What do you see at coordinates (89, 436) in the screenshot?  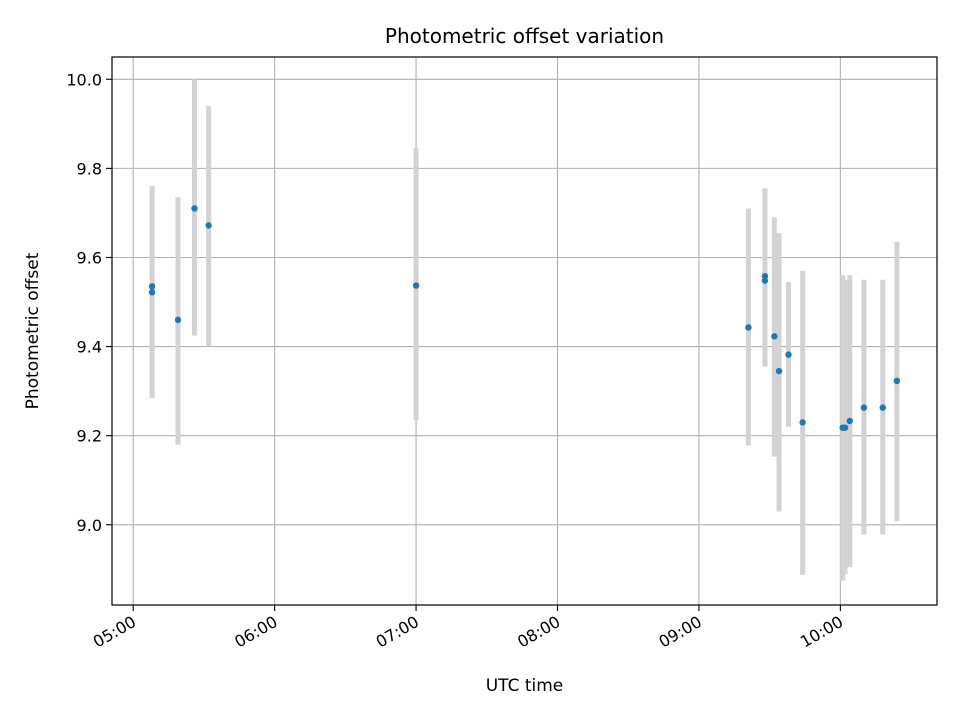 I see `y-tick-label: 9.2` at bounding box center [89, 436].